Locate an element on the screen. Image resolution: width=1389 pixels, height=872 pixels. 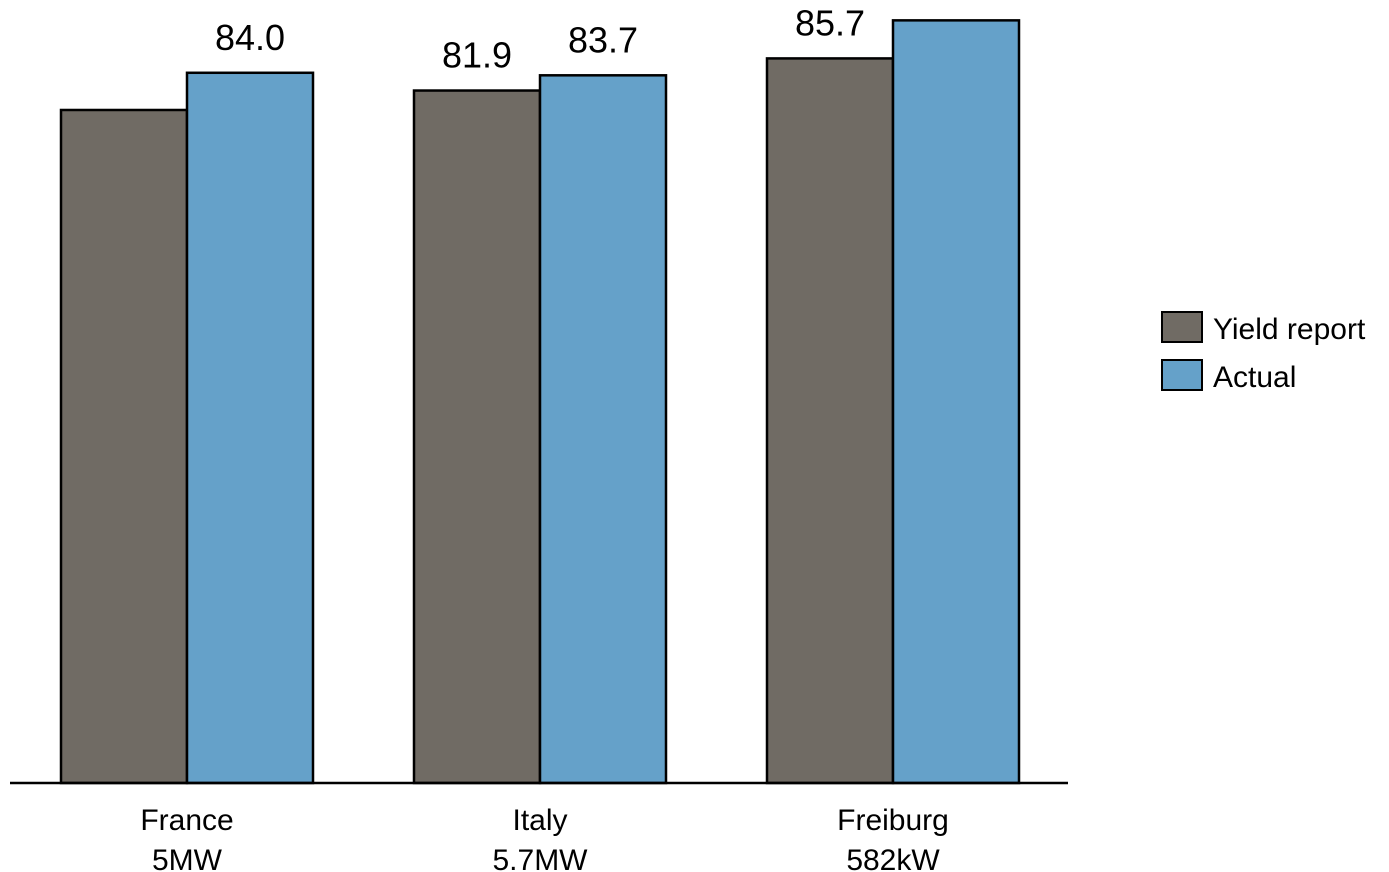
legend-label: Yield report is located at coordinates (1289, 329).